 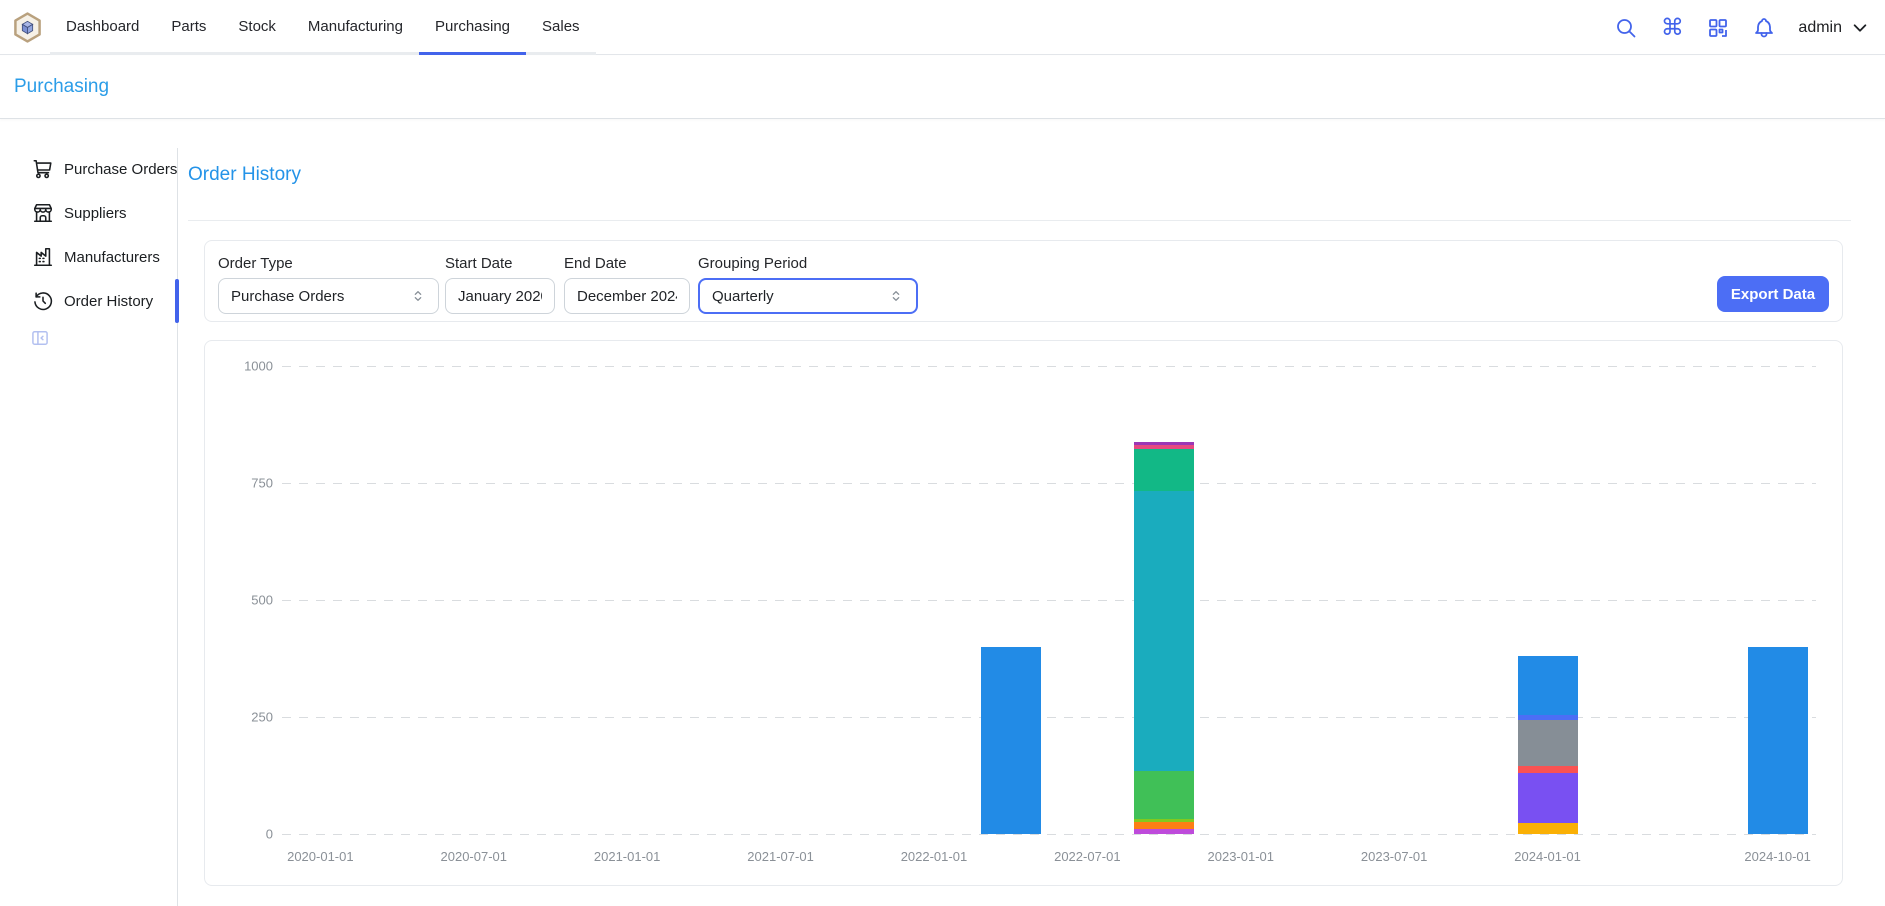 I want to click on sidebar-item-label: Manufacturers, so click(x=112, y=257).